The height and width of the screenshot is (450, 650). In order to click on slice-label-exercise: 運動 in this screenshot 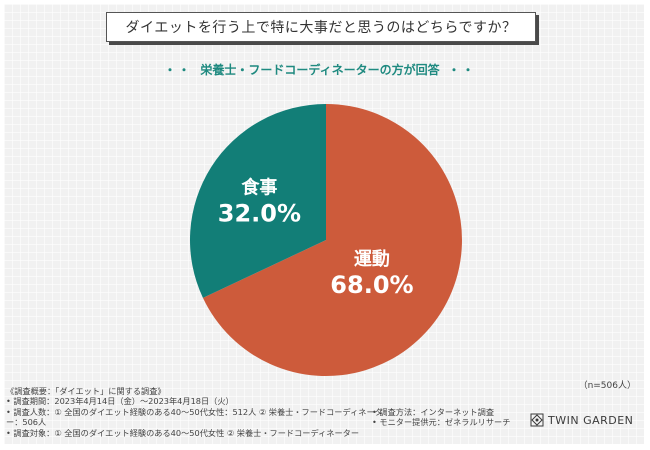, I will do `click(372, 259)`.